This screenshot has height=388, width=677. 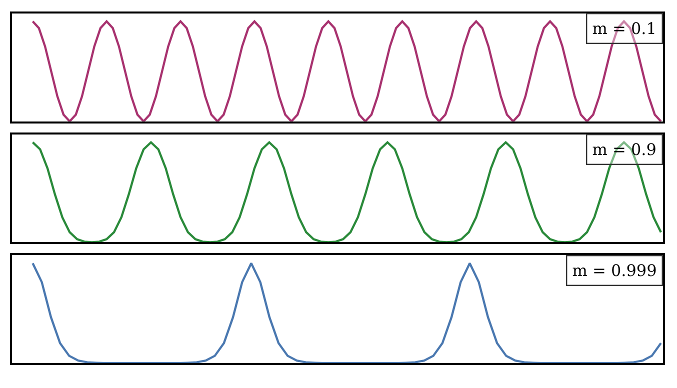 What do you see at coordinates (624, 28) in the screenshot?
I see `series-label: m = 0.1` at bounding box center [624, 28].